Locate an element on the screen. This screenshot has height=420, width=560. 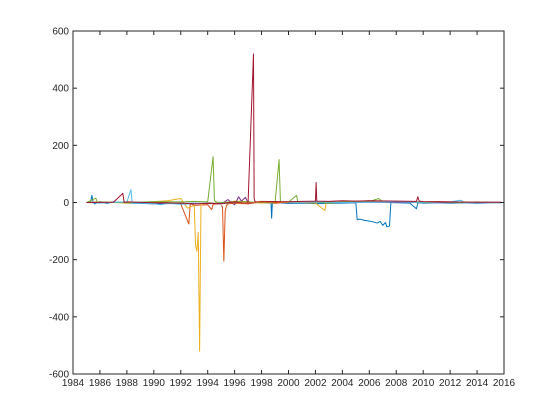
y-tick-label: 200 is located at coordinates (60, 146).